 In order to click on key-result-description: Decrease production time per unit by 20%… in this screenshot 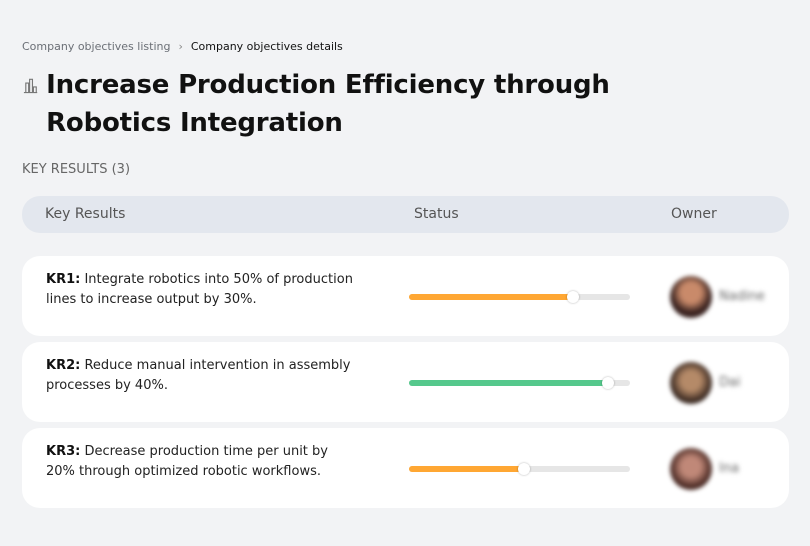, I will do `click(187, 461)`.